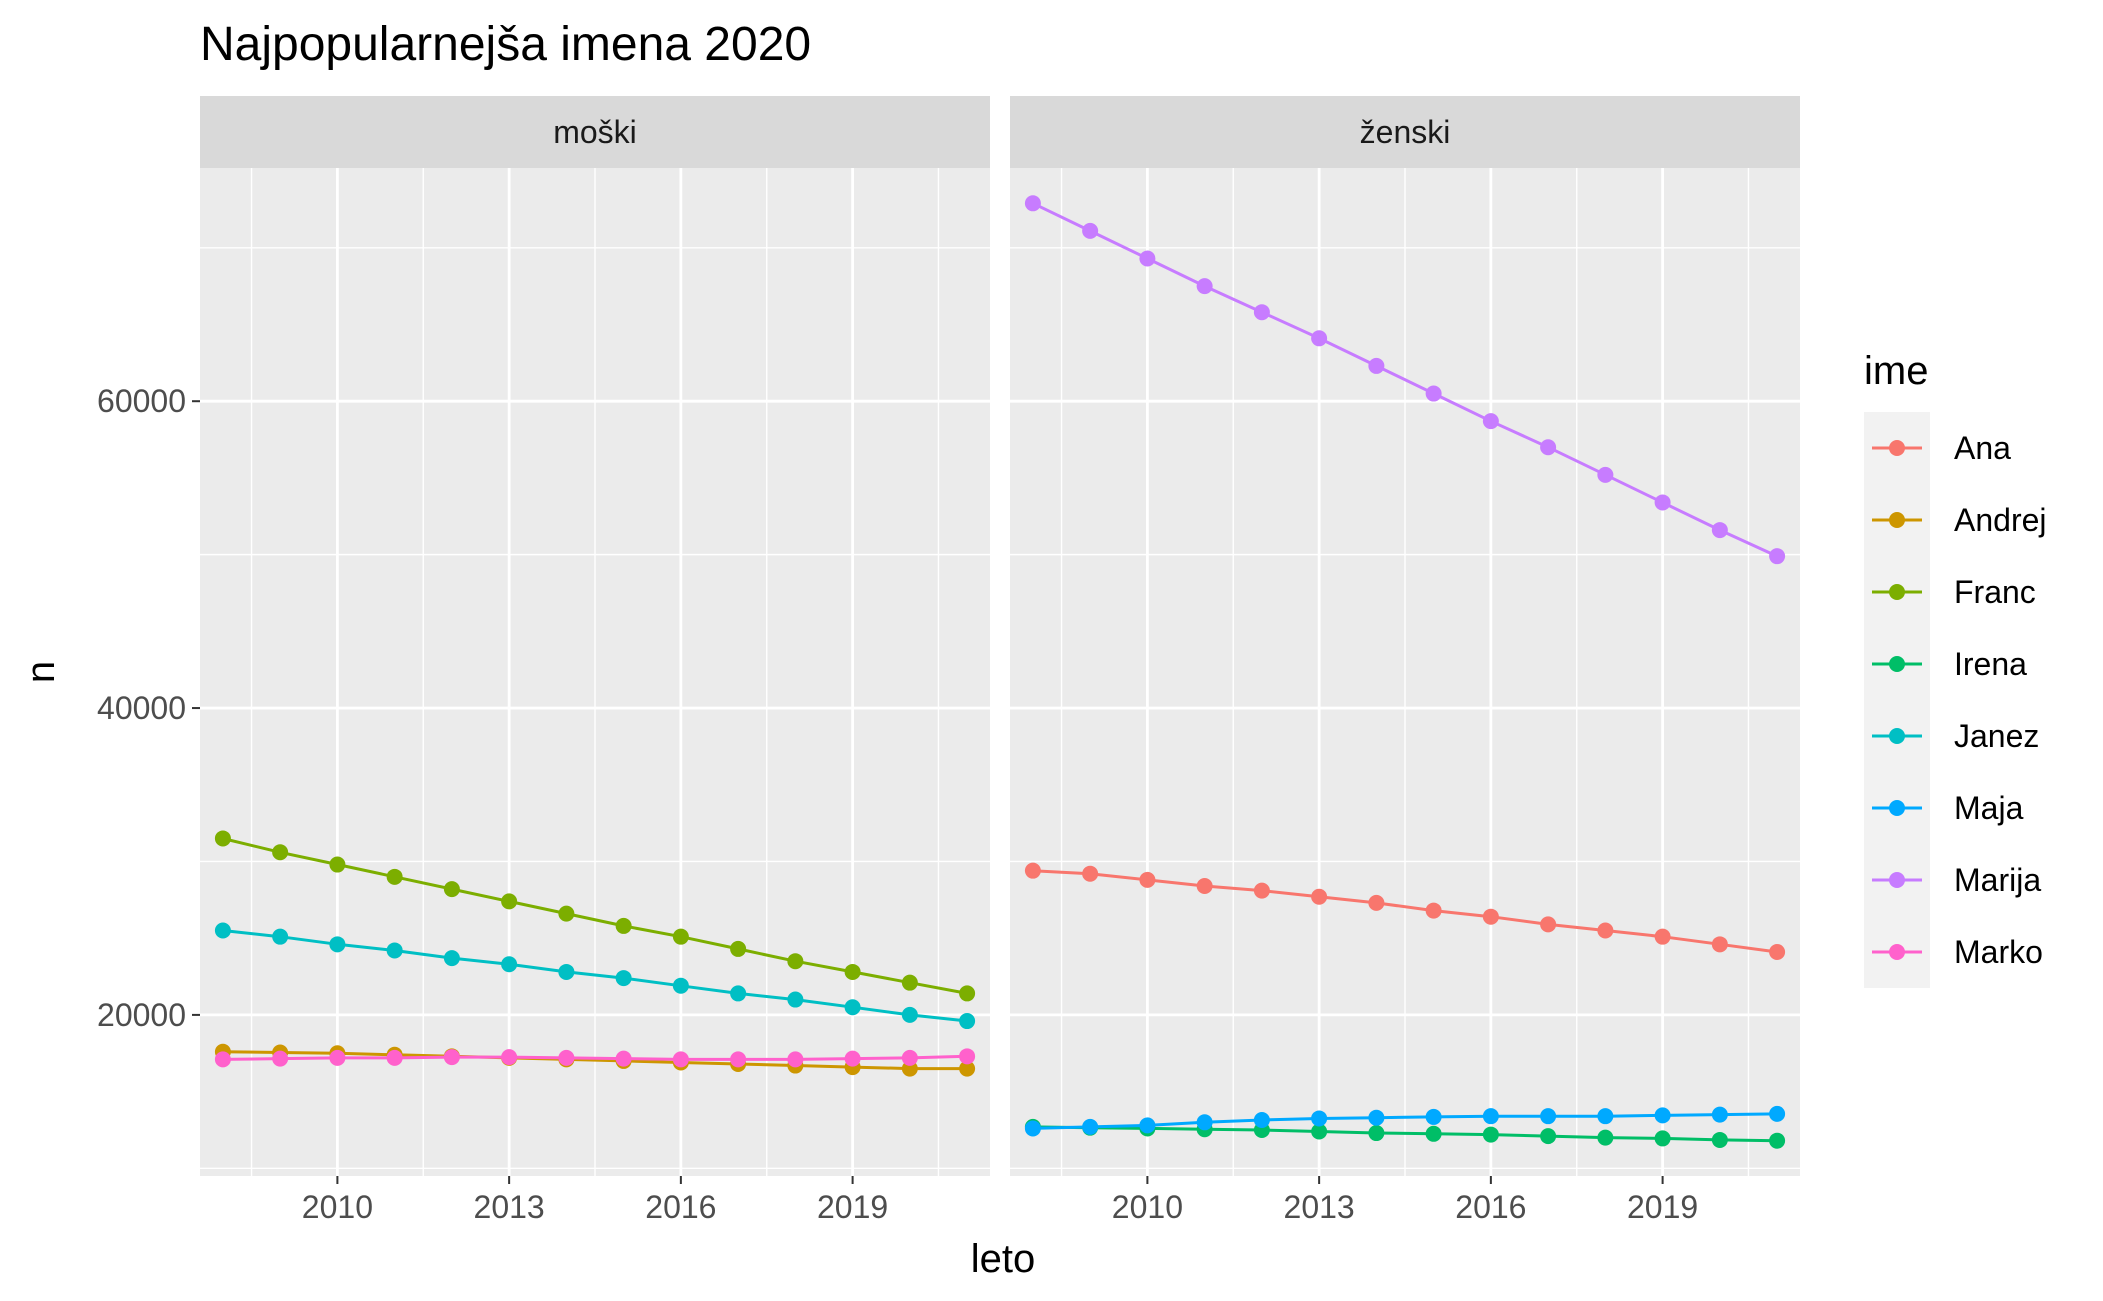 This screenshot has width=2103, height=1301. What do you see at coordinates (1998, 952) in the screenshot?
I see `legend-item-marko-label: Marko` at bounding box center [1998, 952].